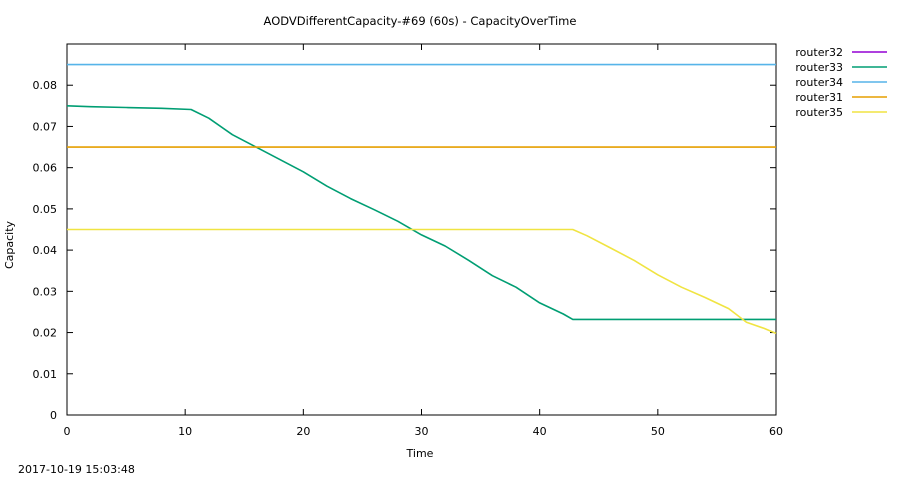 Image resolution: width=900 pixels, height=480 pixels. Describe the element at coordinates (76, 469) in the screenshot. I see `timestamp: 2017-10-19 15:03:48` at that location.